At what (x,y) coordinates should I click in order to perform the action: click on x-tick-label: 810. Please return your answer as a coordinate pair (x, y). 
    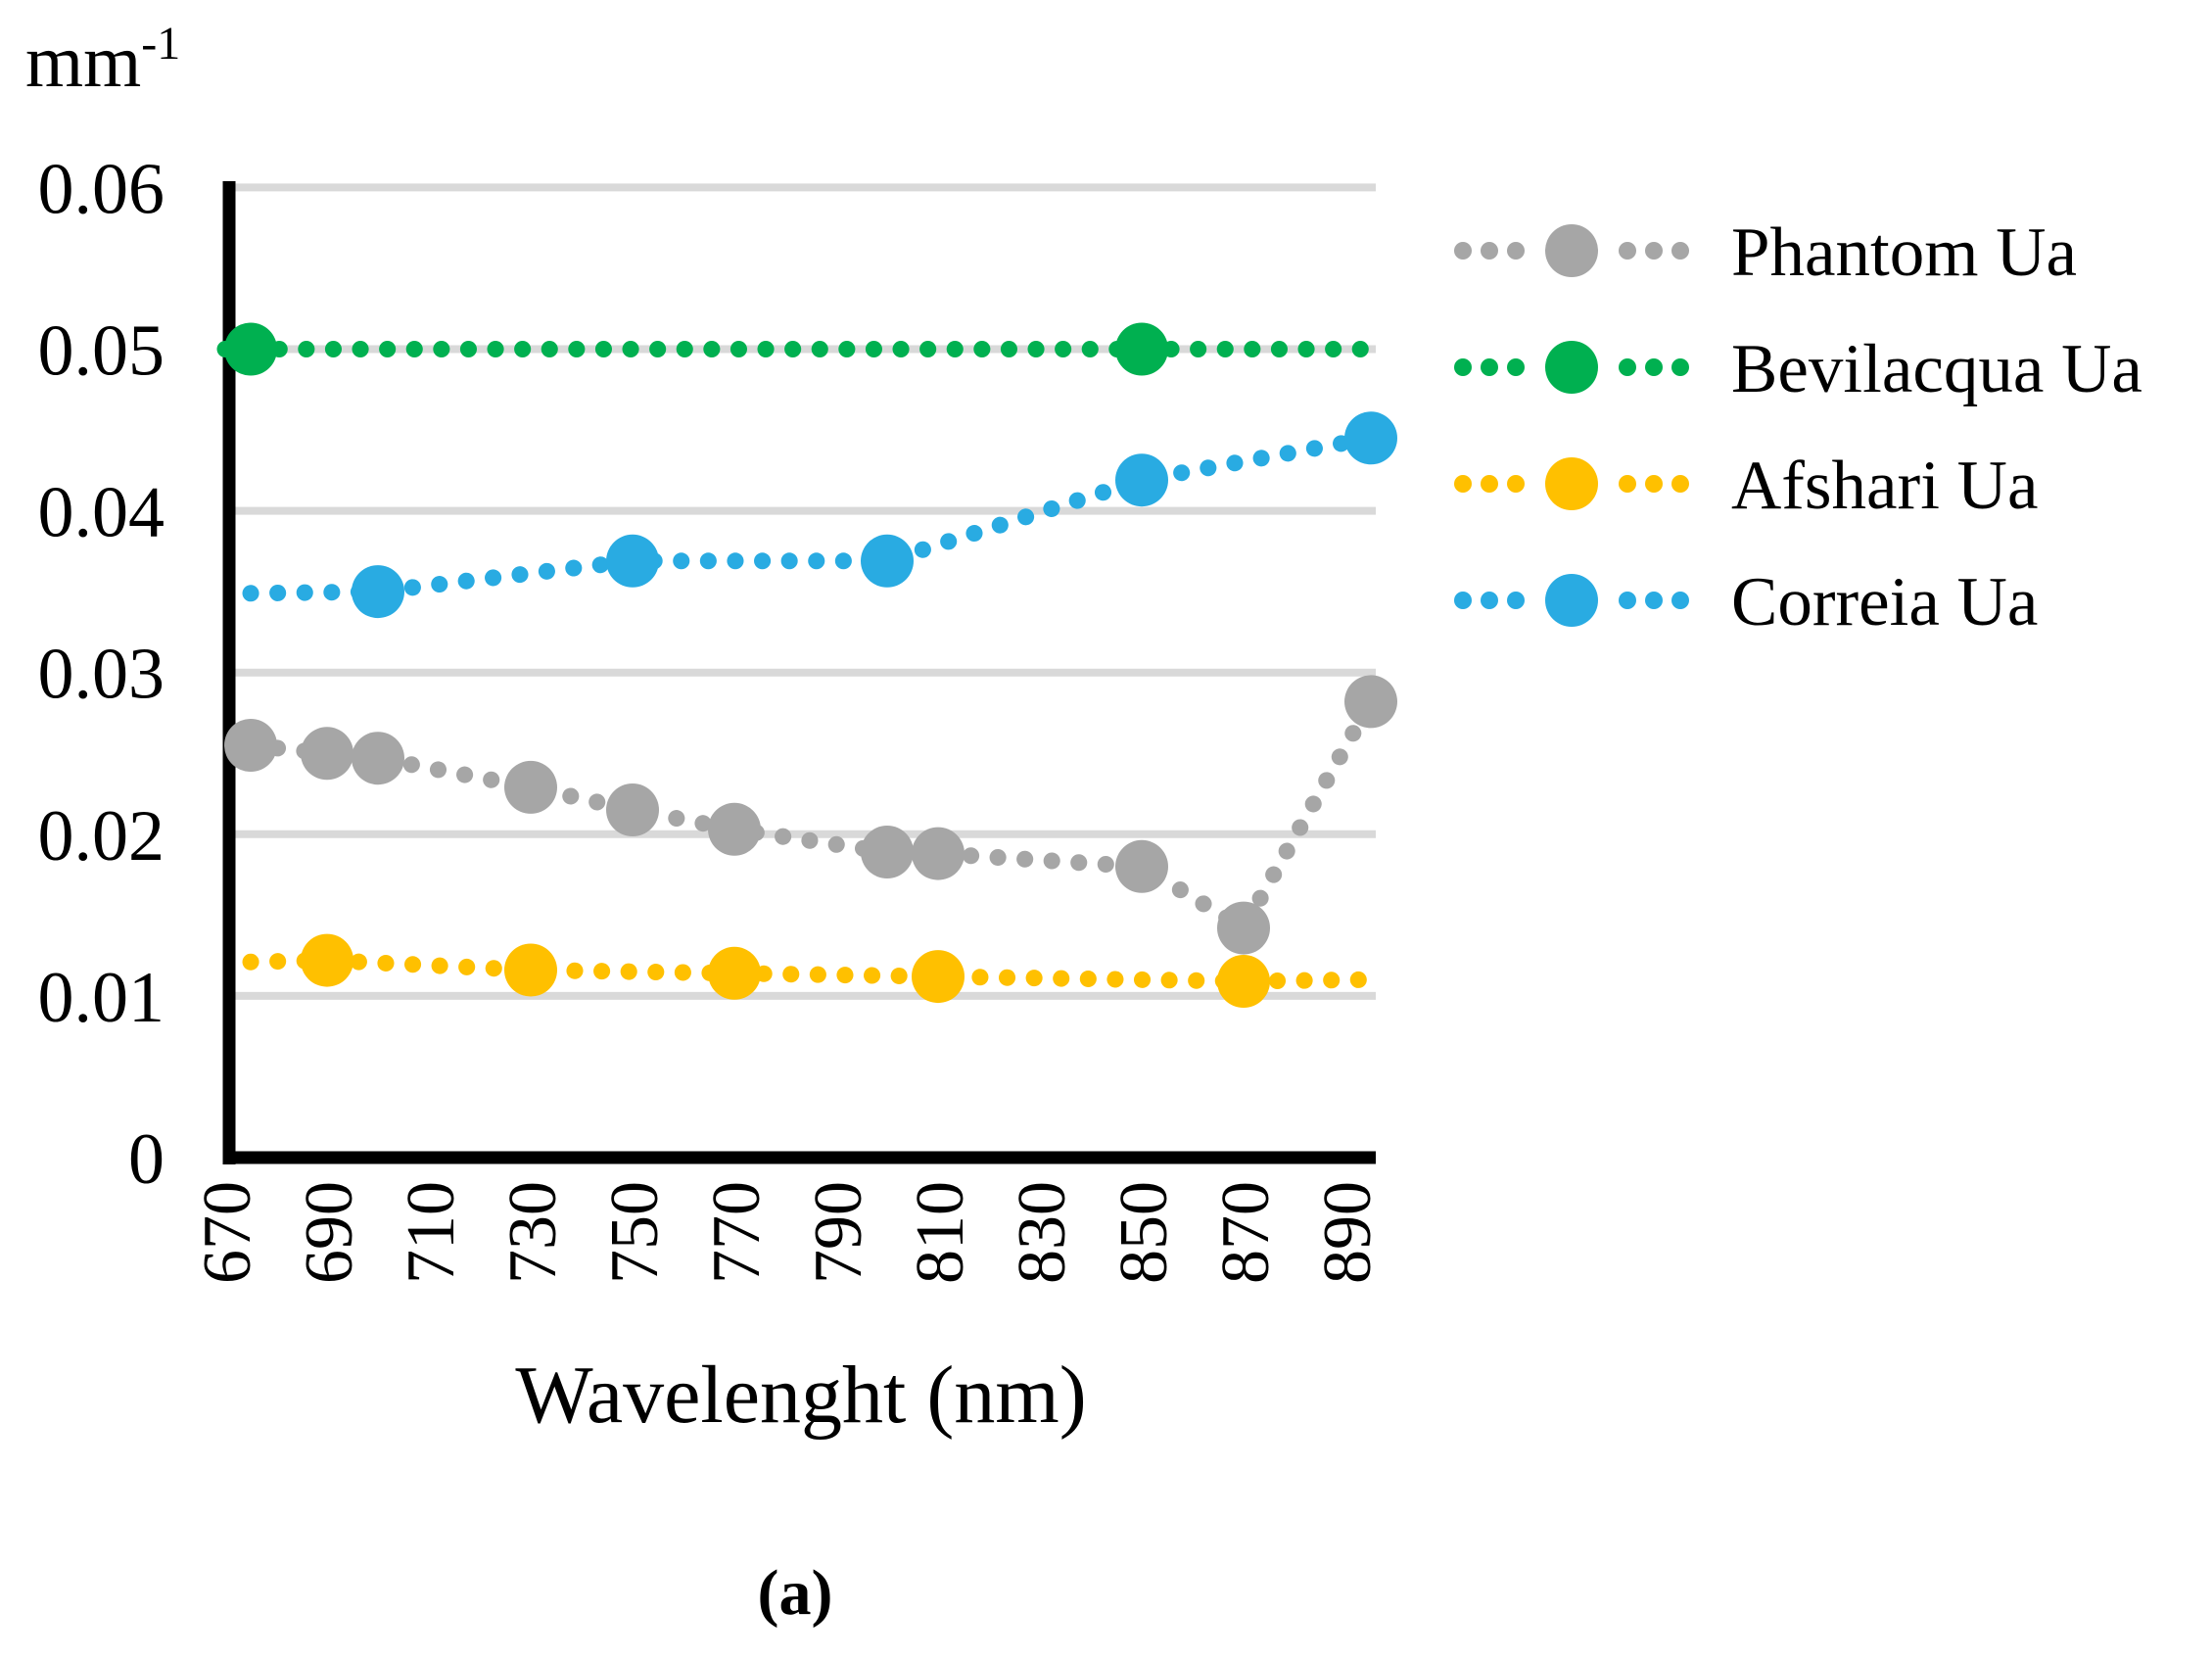
    Looking at the image, I should click on (940, 1232).